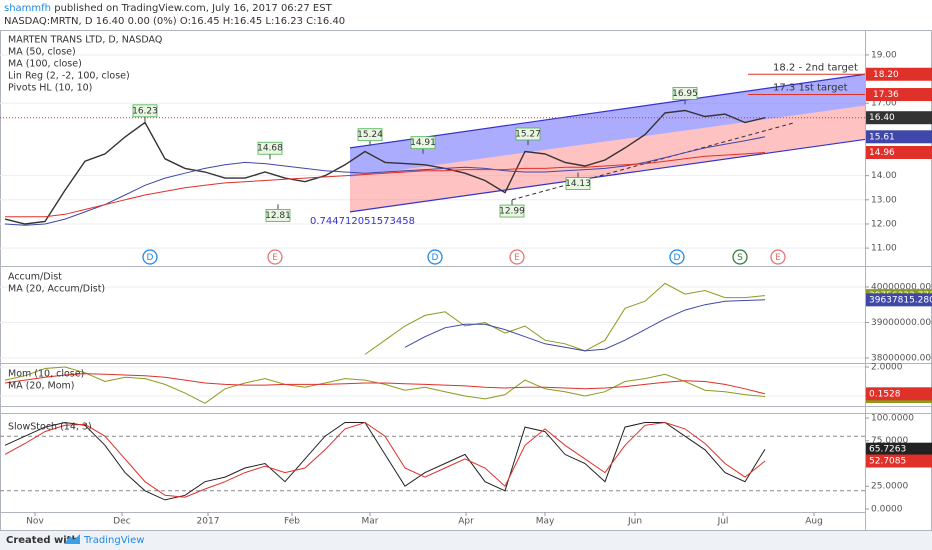  I want to click on value-badge-label: 39637815.2805, so click(900, 300).